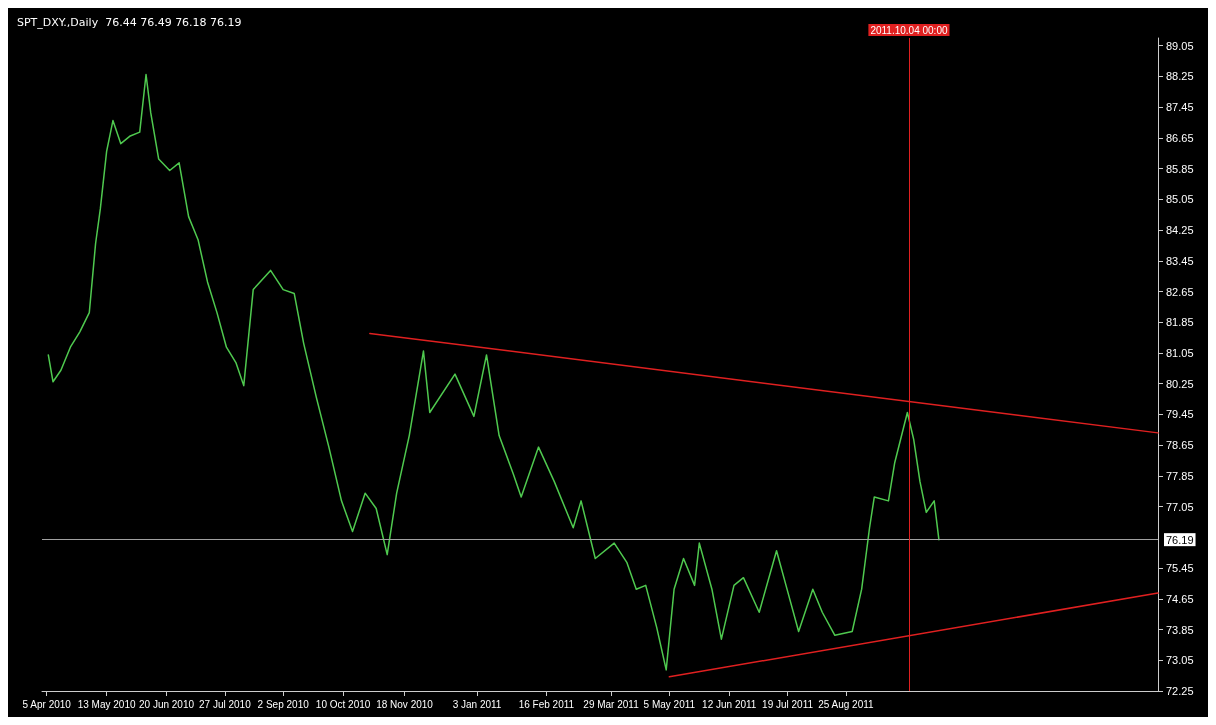  I want to click on x-tick-label: 27 Jul 2010, so click(225, 704).